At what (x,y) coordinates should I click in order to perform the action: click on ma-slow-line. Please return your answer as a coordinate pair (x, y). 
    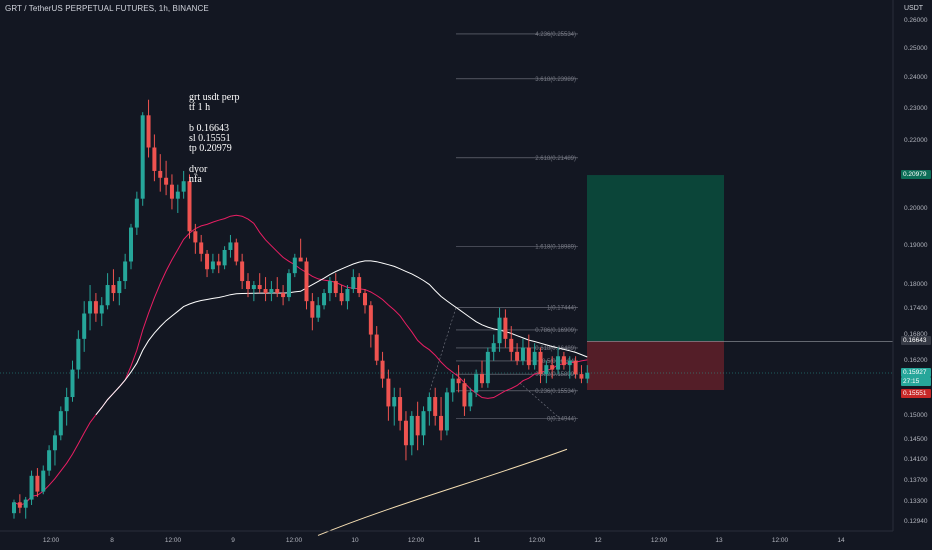
    Looking at the image, I should click on (442, 492).